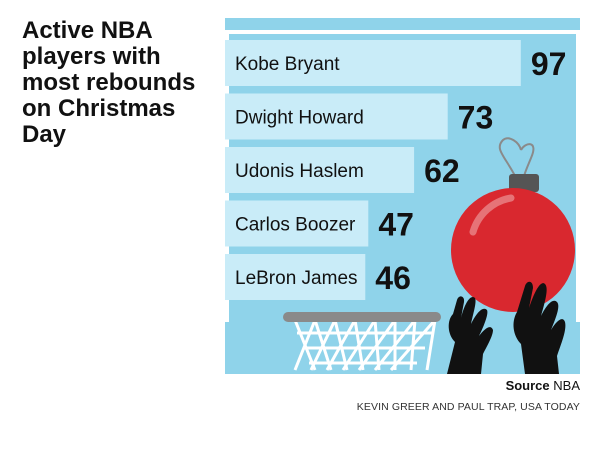 This screenshot has height=450, width=600. Describe the element at coordinates (362, 317) in the screenshot. I see `hoop-rim` at that location.